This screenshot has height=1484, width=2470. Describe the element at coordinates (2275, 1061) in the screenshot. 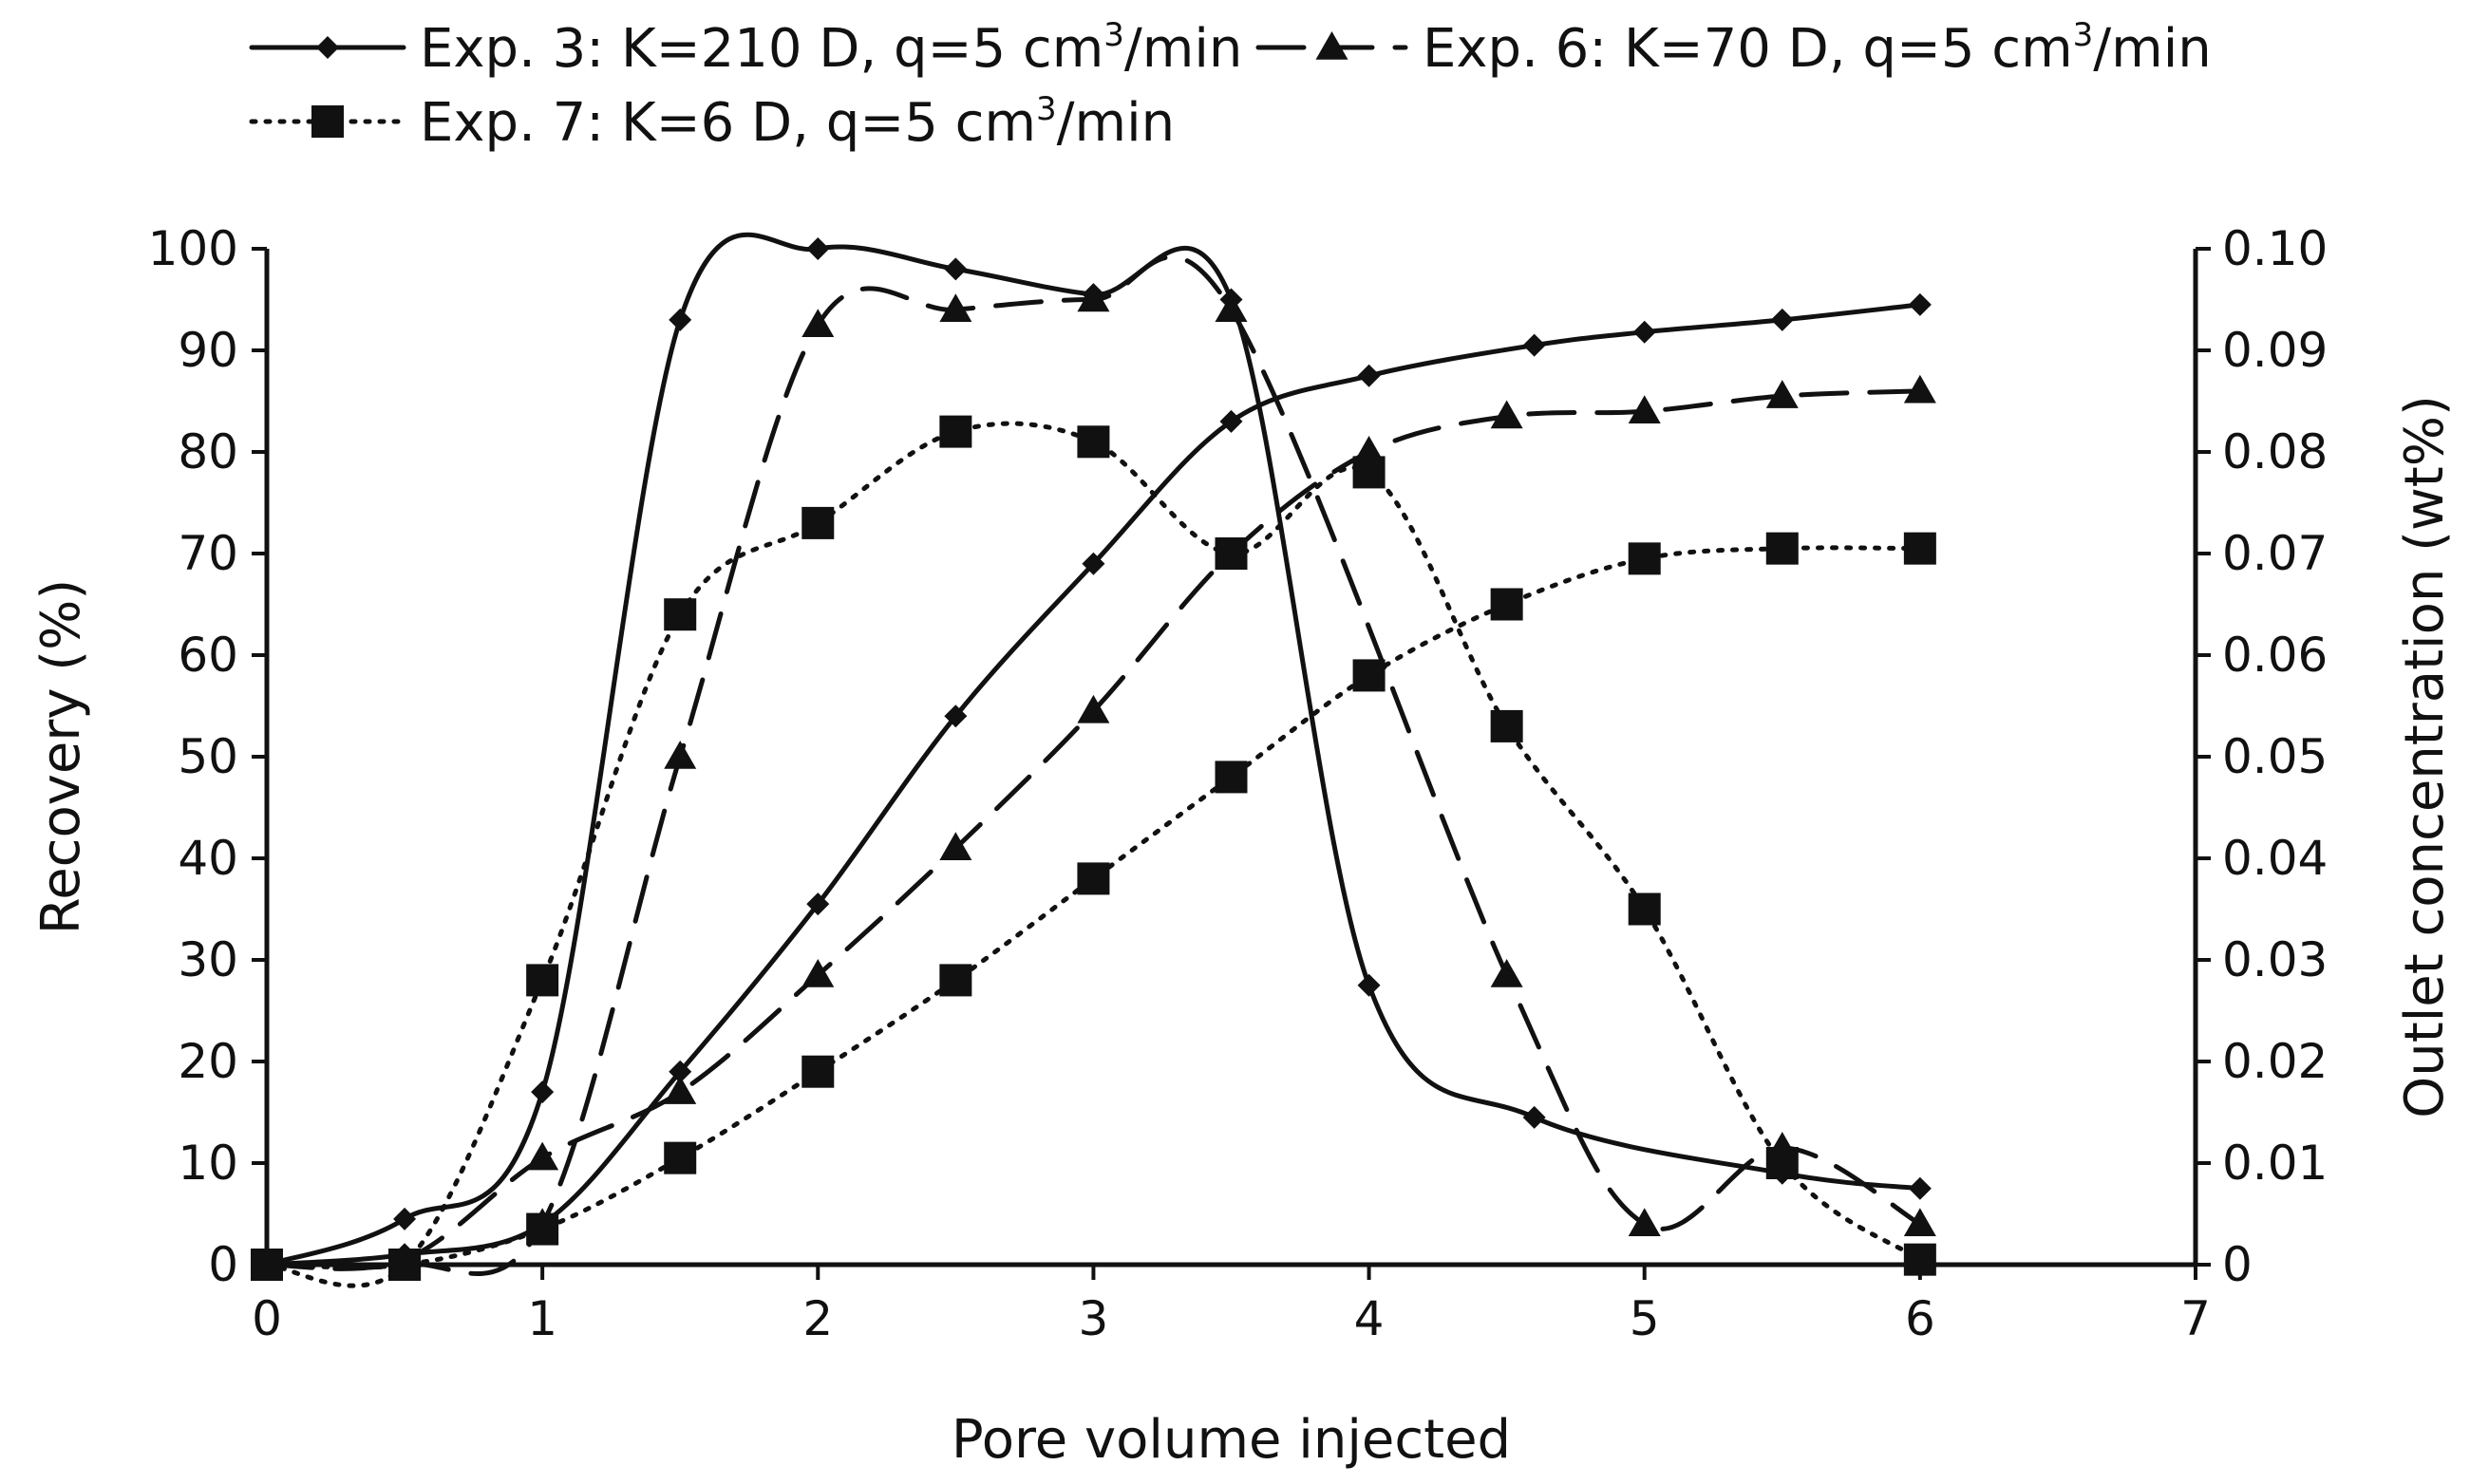

I see `right-tick-label: 0.02` at that location.